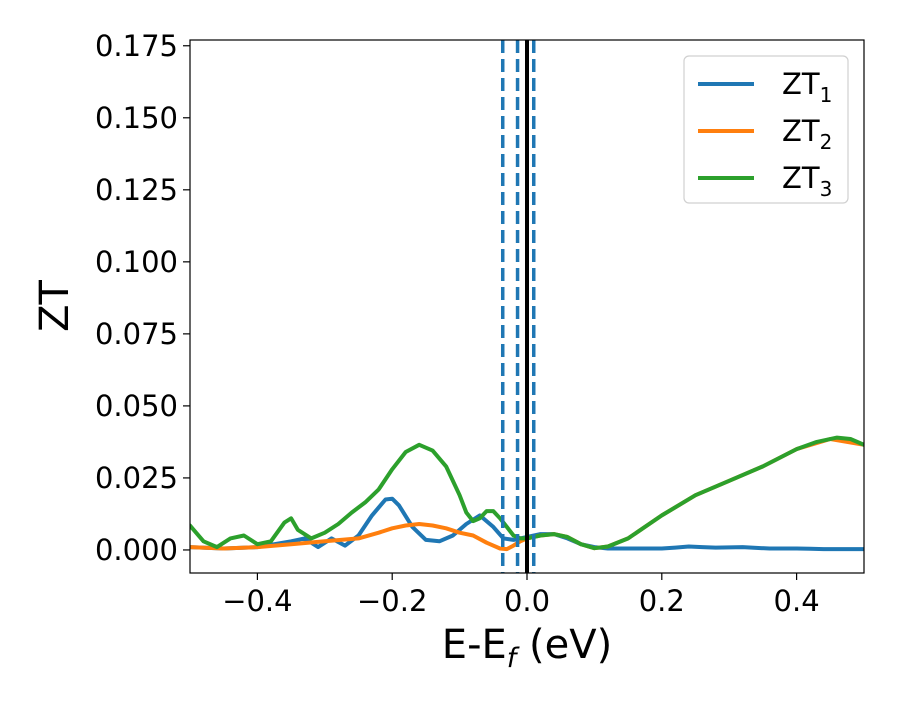  What do you see at coordinates (136, 118) in the screenshot?
I see `y-tick-label: 0.150` at bounding box center [136, 118].